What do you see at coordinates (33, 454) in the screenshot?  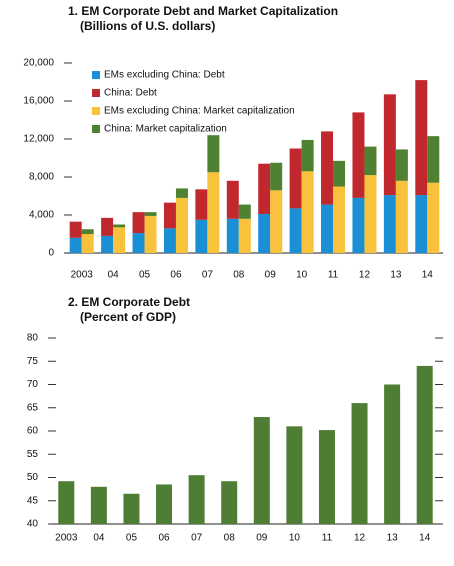 I see `y-tick-label: 55` at bounding box center [33, 454].